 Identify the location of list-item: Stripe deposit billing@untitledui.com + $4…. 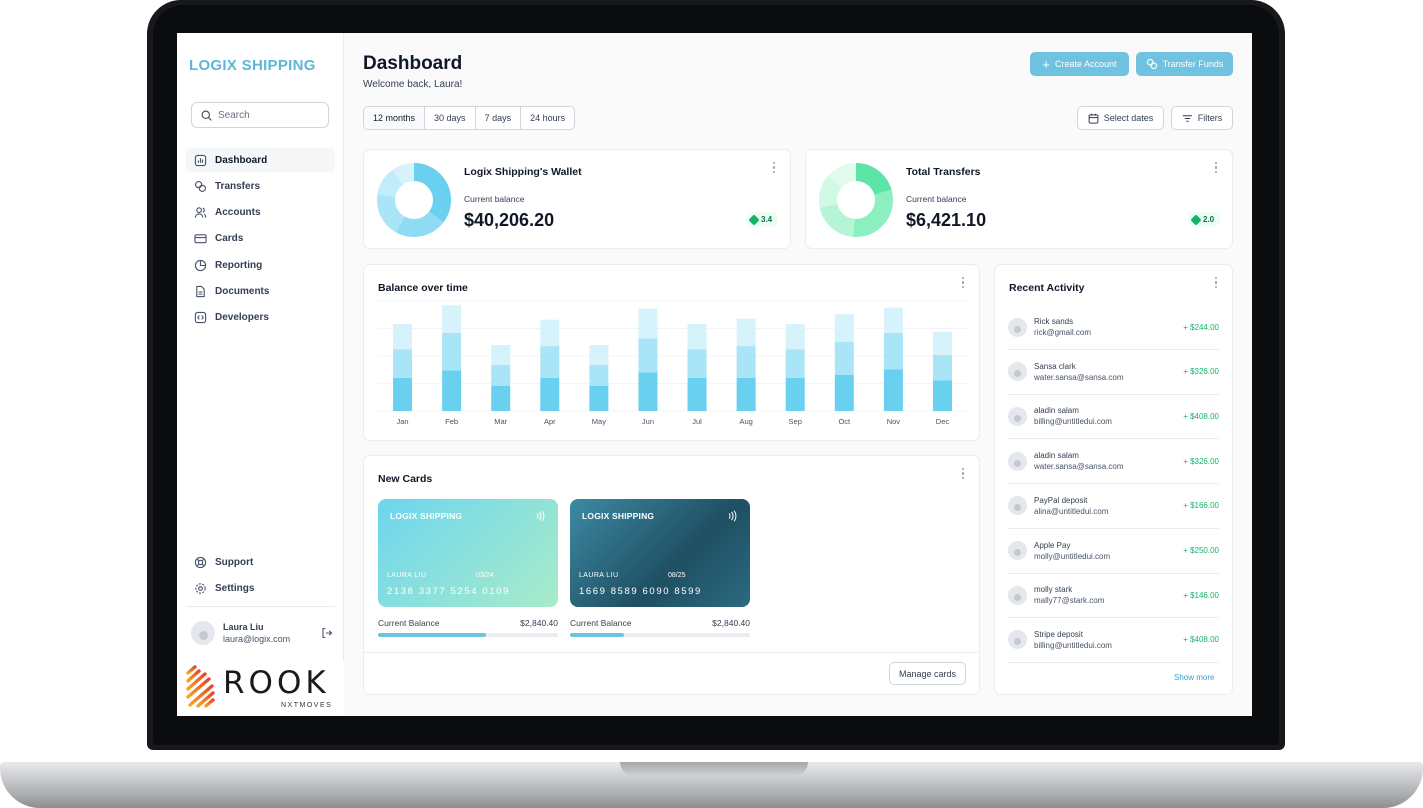
(1113, 640).